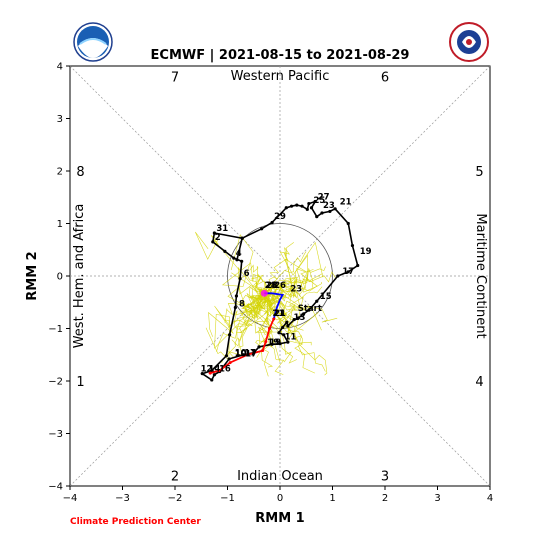 The image size is (547, 547). Describe the element at coordinates (225, 370) in the screenshot. I see `observed-day-label: 16` at that location.